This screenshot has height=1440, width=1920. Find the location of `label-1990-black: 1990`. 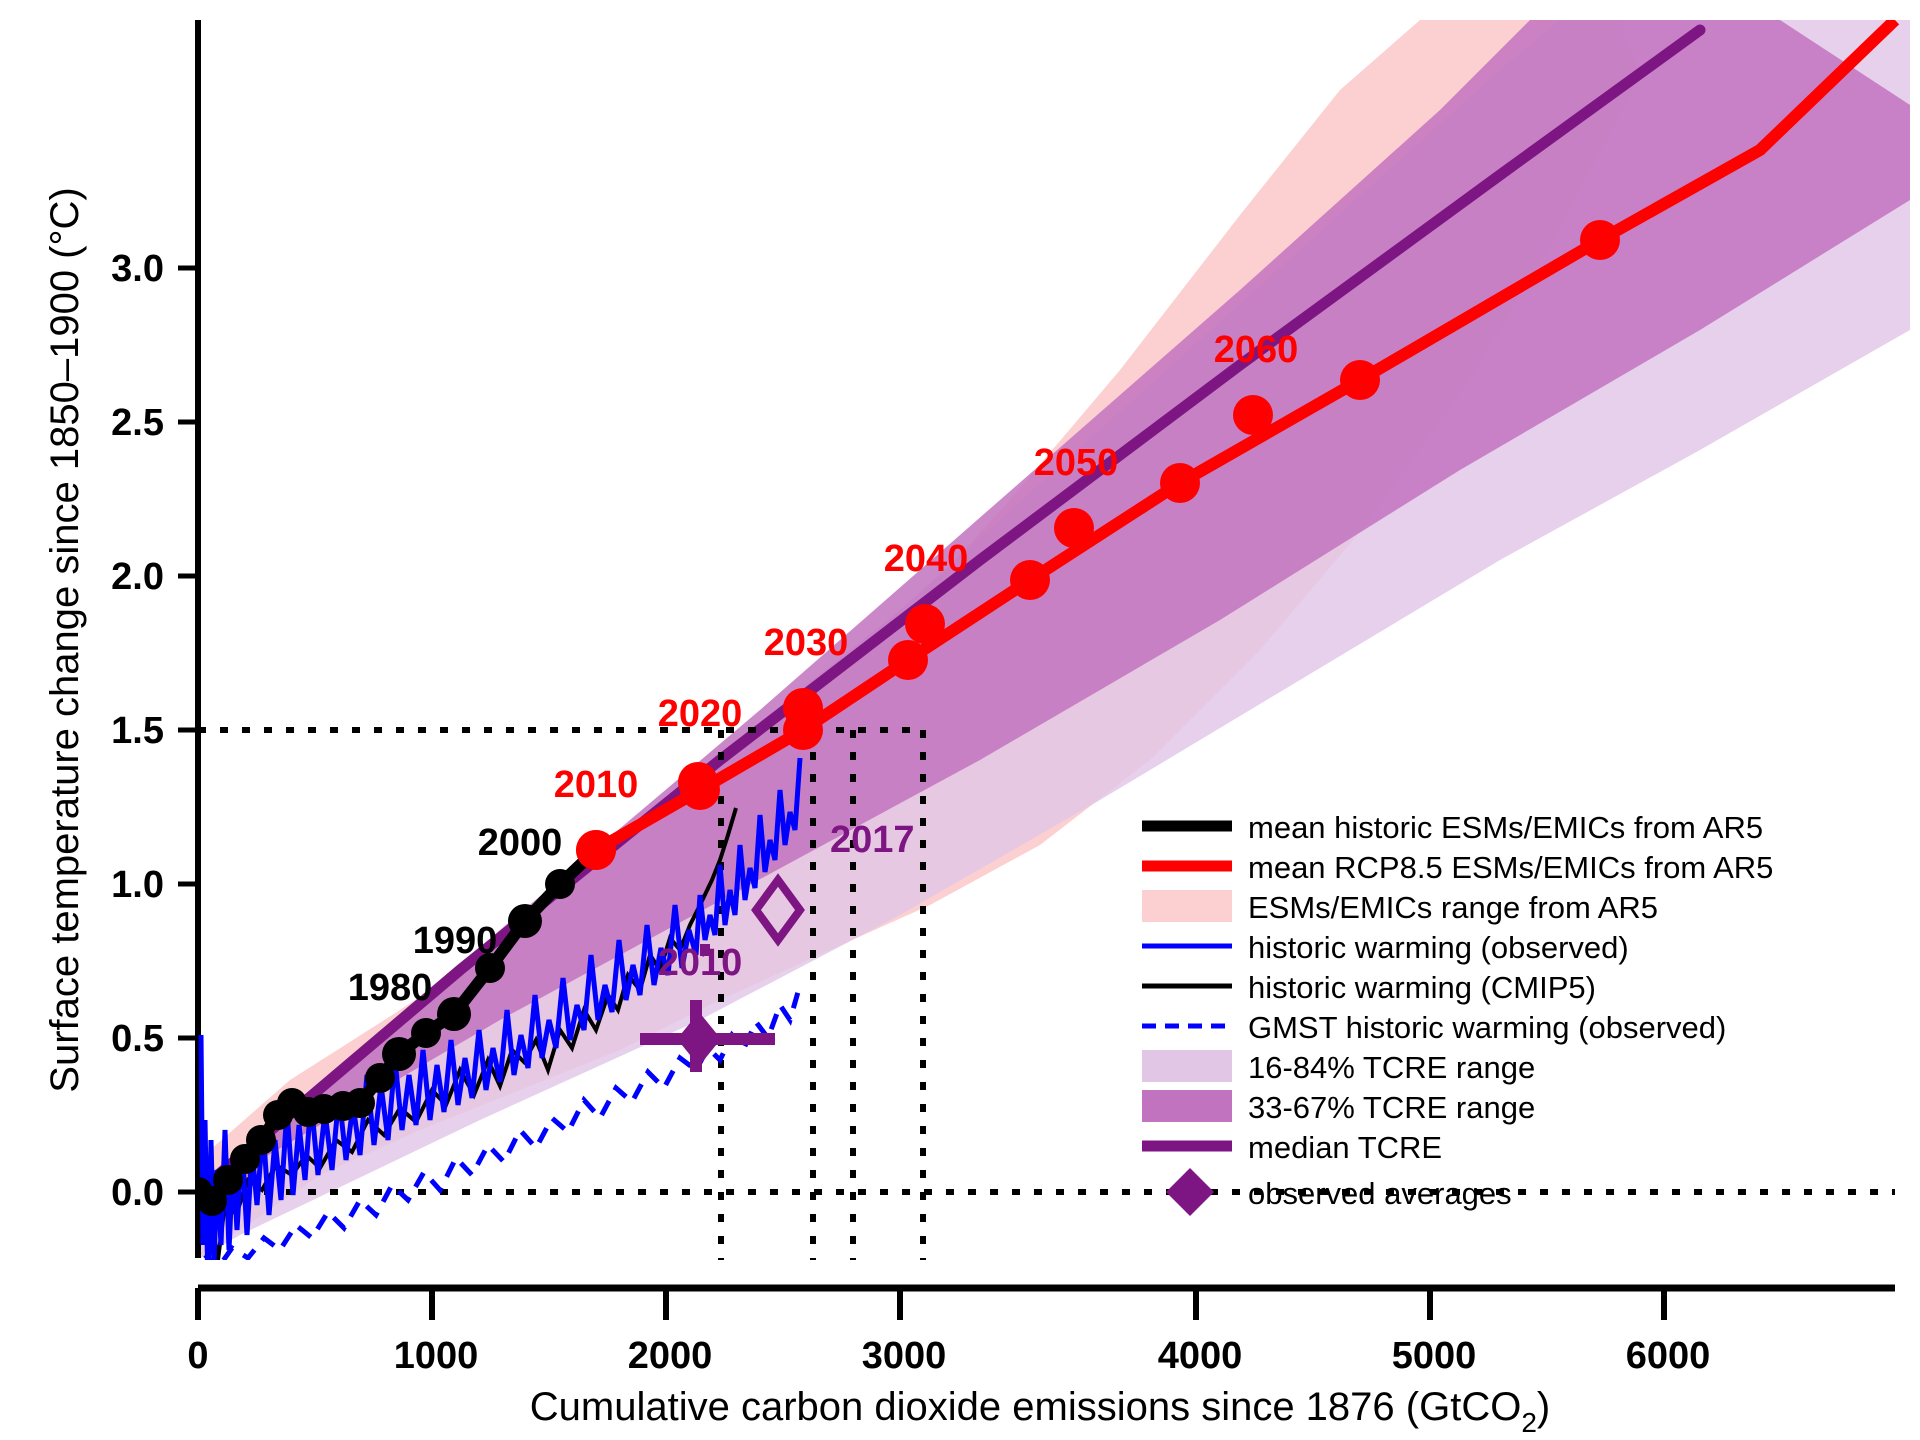

label-1990-black: 1990 is located at coordinates (455, 941).